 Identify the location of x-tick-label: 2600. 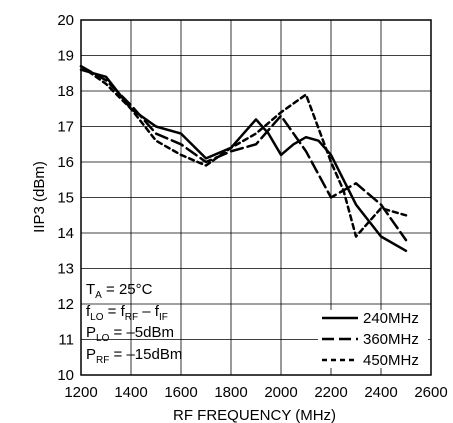
(430, 392).